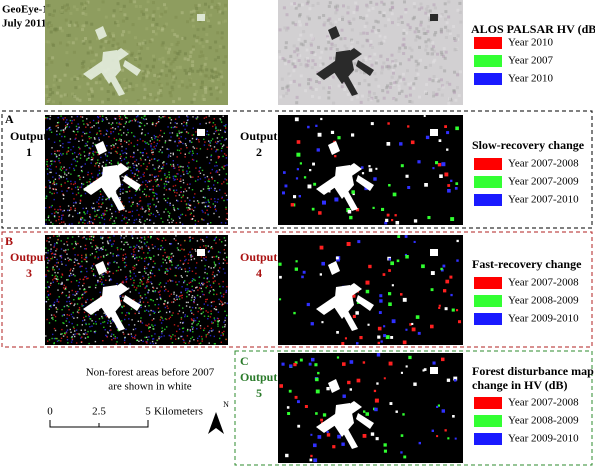 This screenshot has height=467, width=595. What do you see at coordinates (244, 361) in the screenshot?
I see `group-letter: C` at bounding box center [244, 361].